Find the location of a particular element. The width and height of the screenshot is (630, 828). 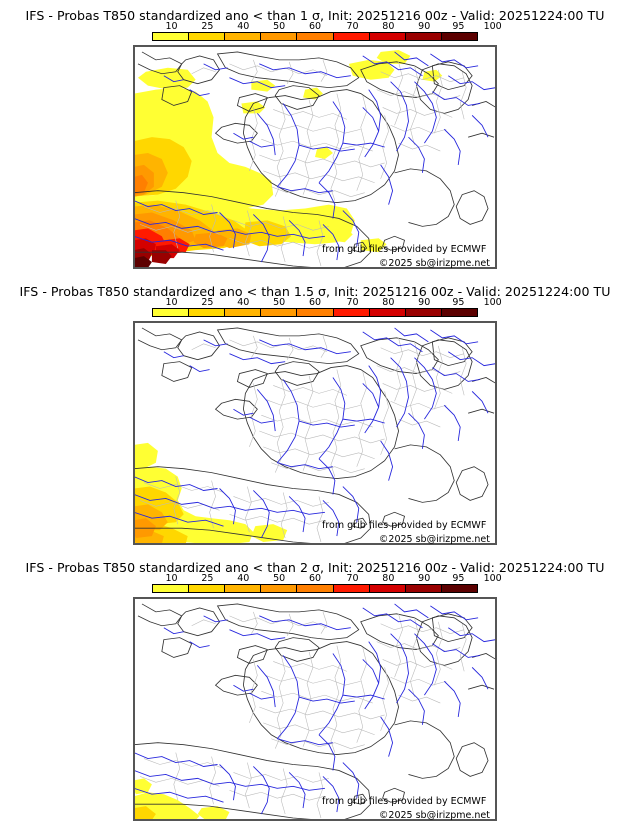

copyright-credit-3: ©2025 sb@irizpme.net is located at coordinates (434, 815).